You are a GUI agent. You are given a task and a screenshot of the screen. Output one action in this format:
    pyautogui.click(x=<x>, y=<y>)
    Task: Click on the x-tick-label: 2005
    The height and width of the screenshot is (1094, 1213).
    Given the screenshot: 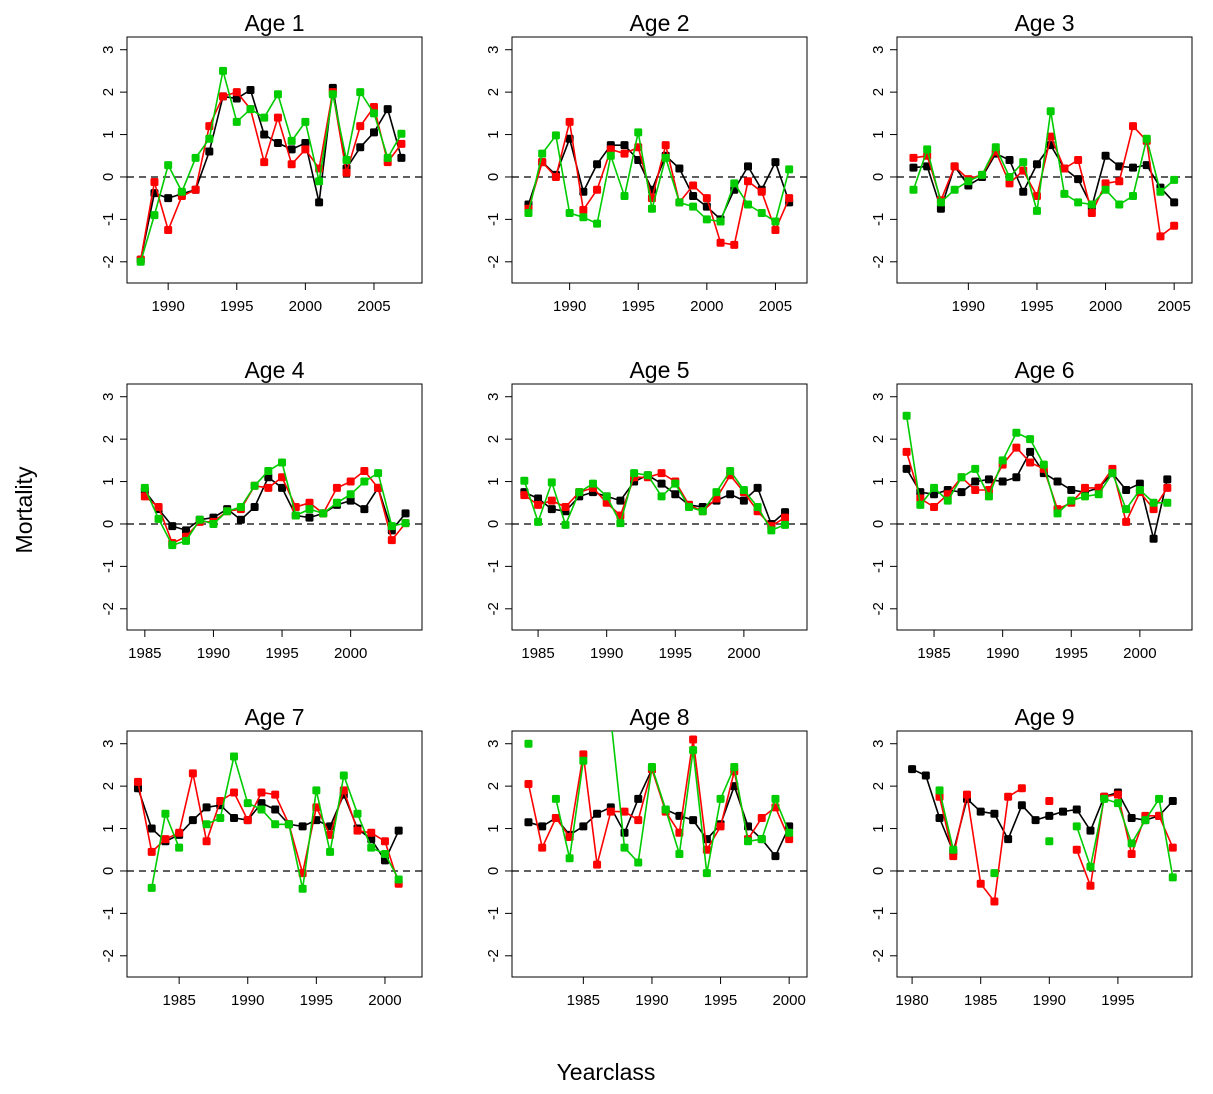 What is the action you would take?
    pyautogui.click(x=775, y=306)
    